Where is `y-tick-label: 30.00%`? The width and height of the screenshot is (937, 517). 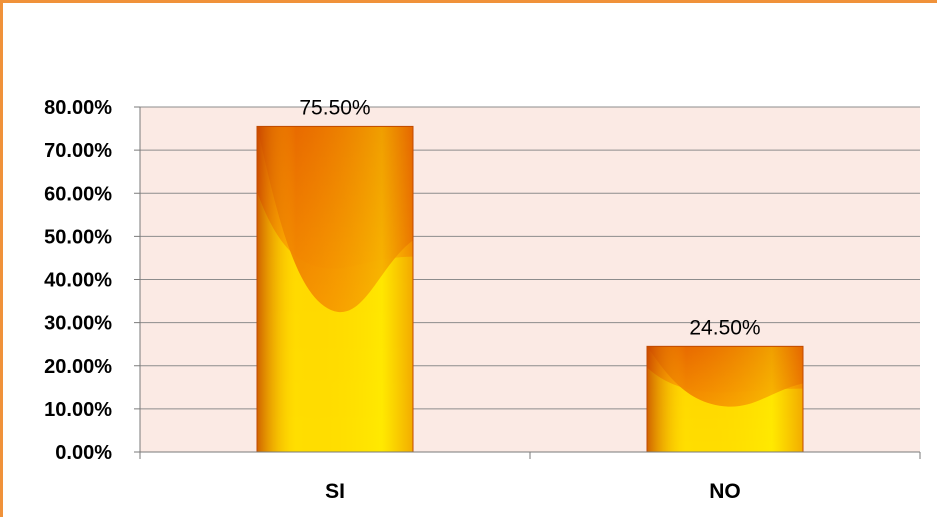
y-tick-label: 30.00% is located at coordinates (78, 324).